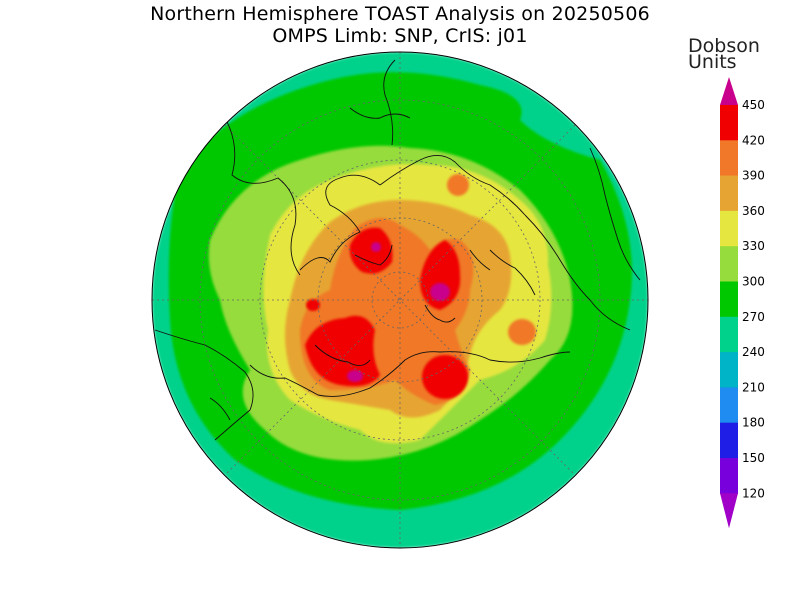 The height and width of the screenshot is (600, 800). I want to click on field-420-north, so click(371, 250).